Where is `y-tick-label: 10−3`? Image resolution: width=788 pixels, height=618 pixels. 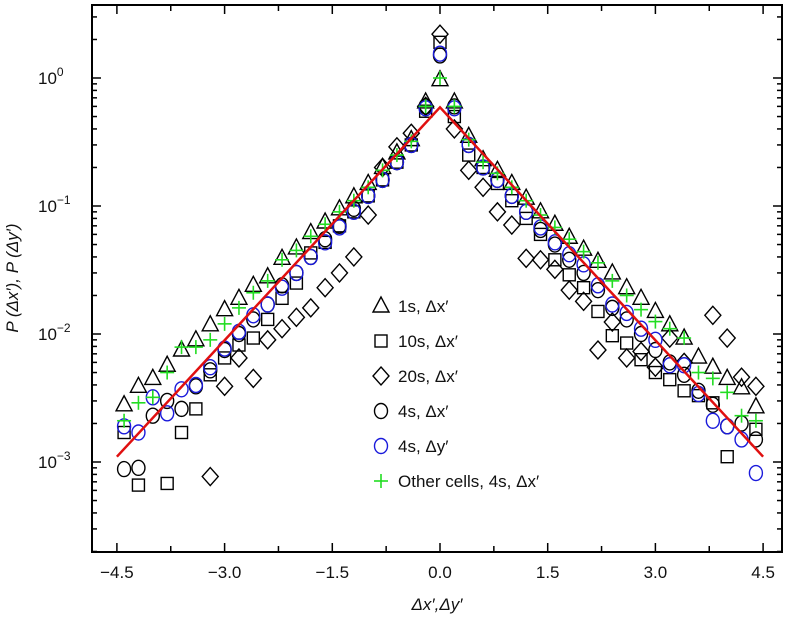
y-tick-label: 10−3 is located at coordinates (54, 460).